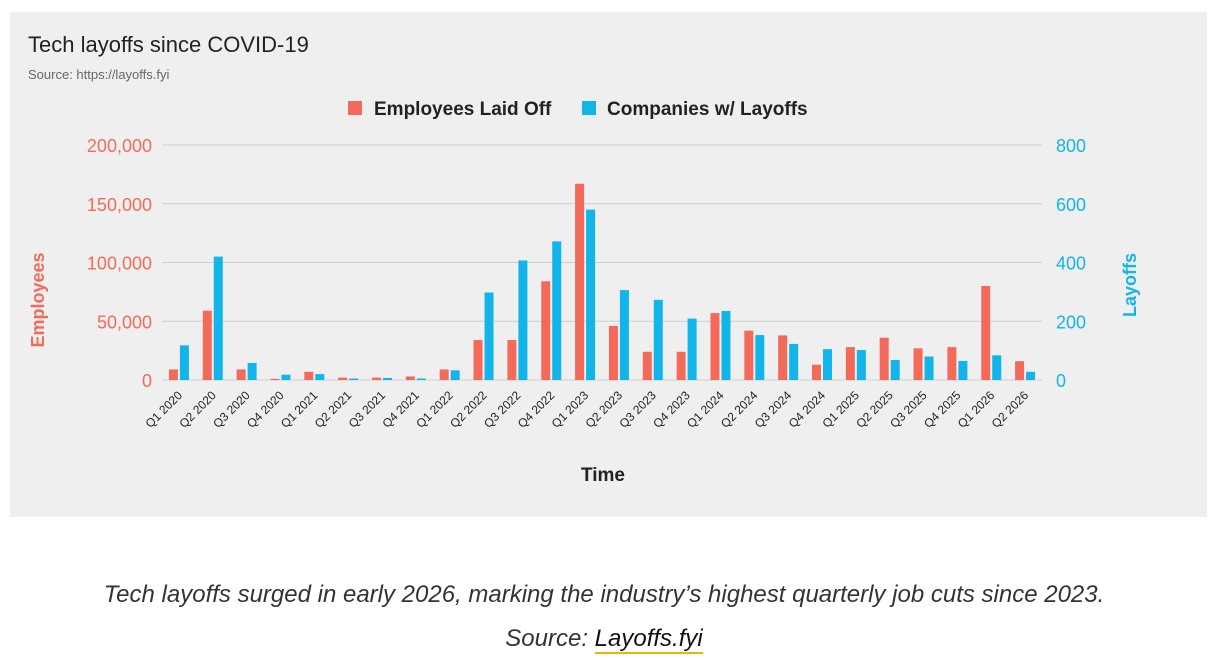  Describe the element at coordinates (1071, 146) in the screenshot. I see `right-axis-tick-label: 800` at that location.